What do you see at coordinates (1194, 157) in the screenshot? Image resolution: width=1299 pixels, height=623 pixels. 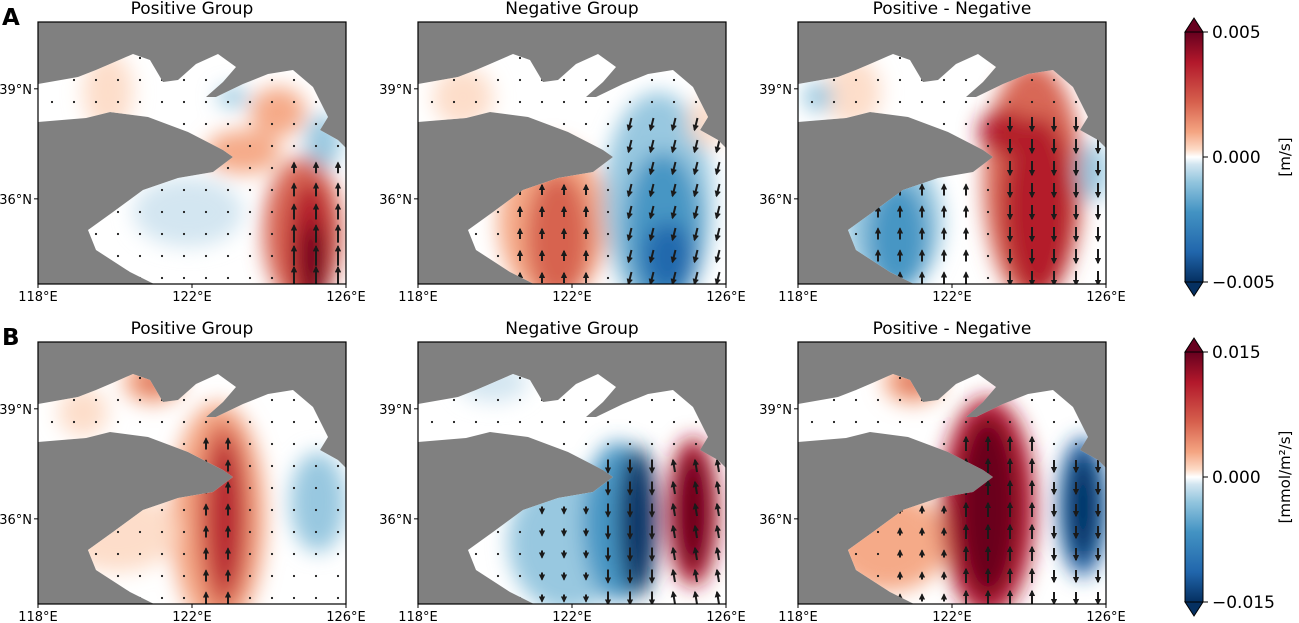 I see `colorbar-gradient` at bounding box center [1194, 157].